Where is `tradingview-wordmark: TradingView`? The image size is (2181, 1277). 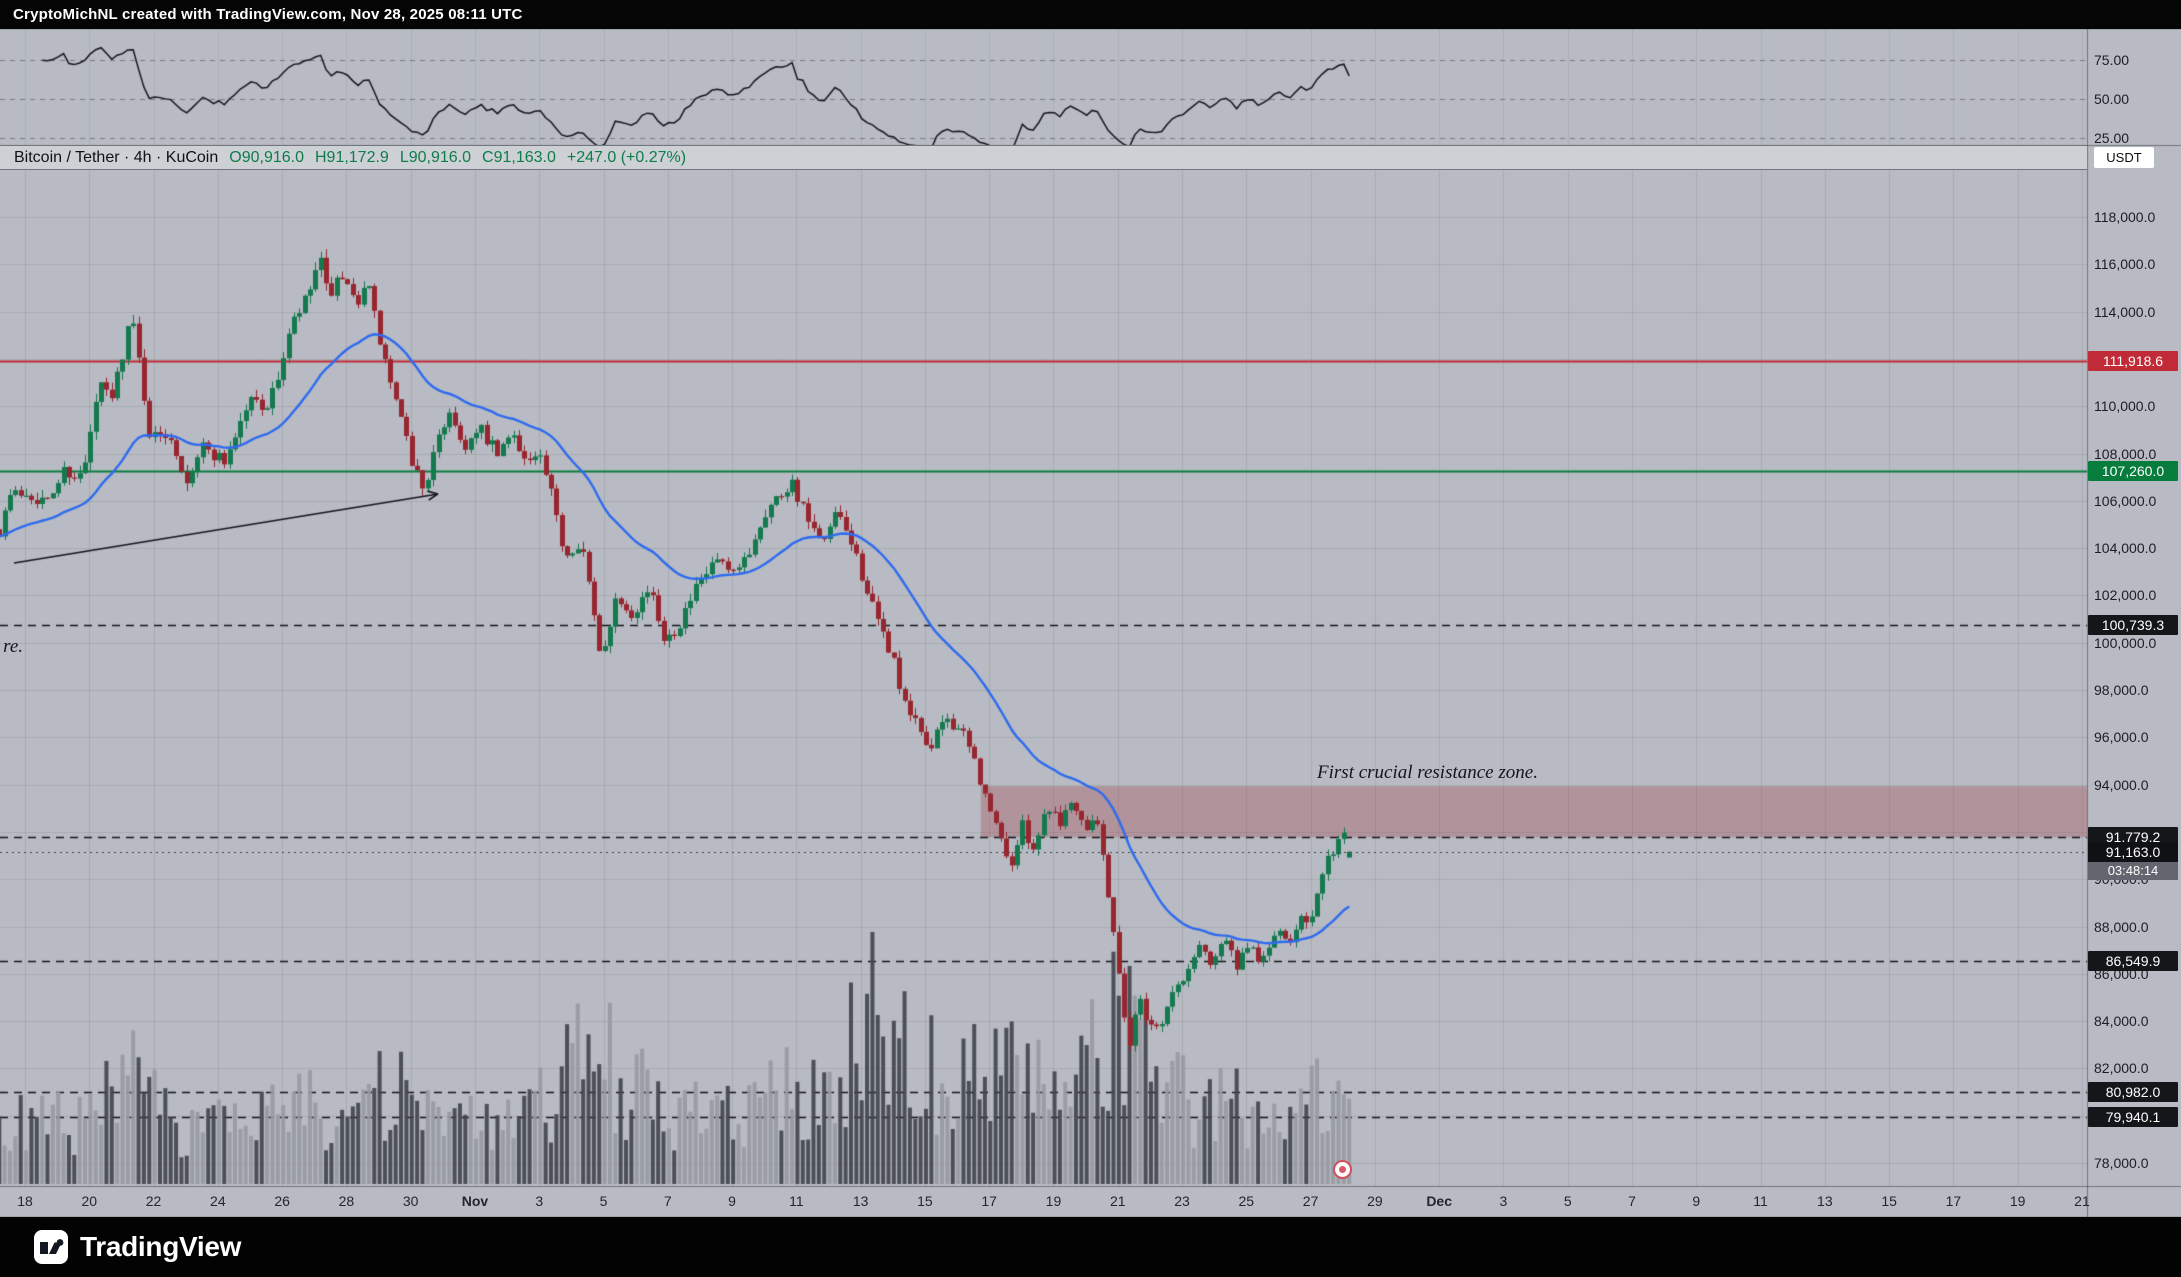 tradingview-wordmark: TradingView is located at coordinates (161, 1246).